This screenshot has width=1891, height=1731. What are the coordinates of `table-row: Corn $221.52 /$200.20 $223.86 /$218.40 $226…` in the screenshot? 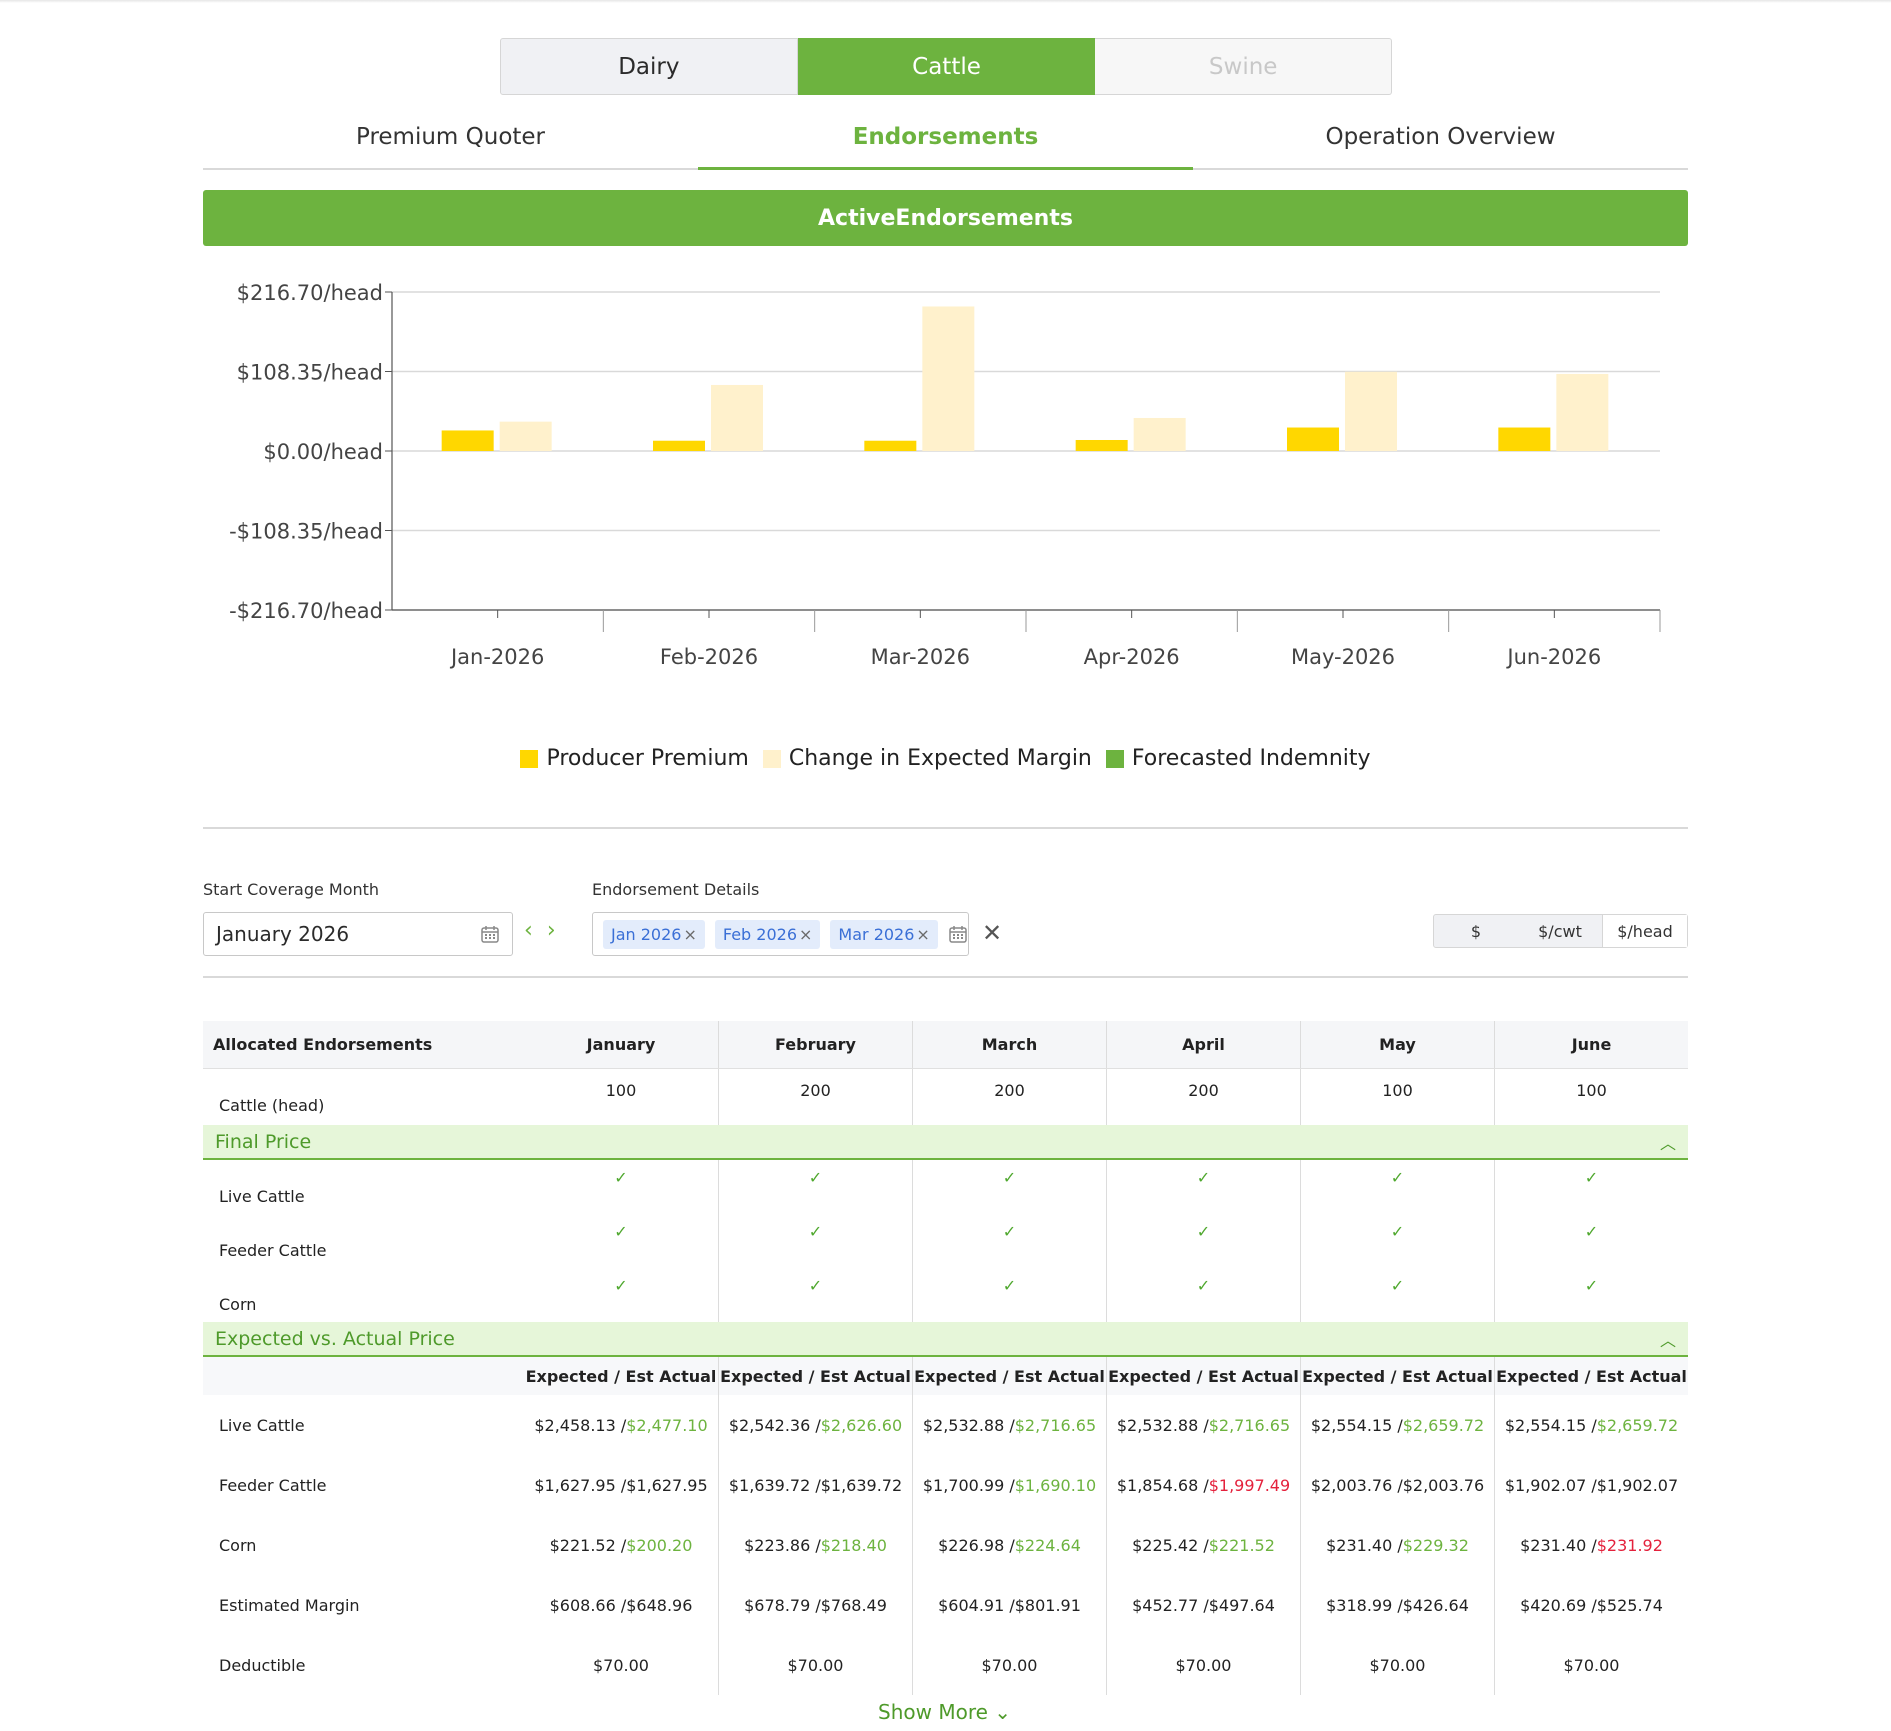 It's located at (945, 1545).